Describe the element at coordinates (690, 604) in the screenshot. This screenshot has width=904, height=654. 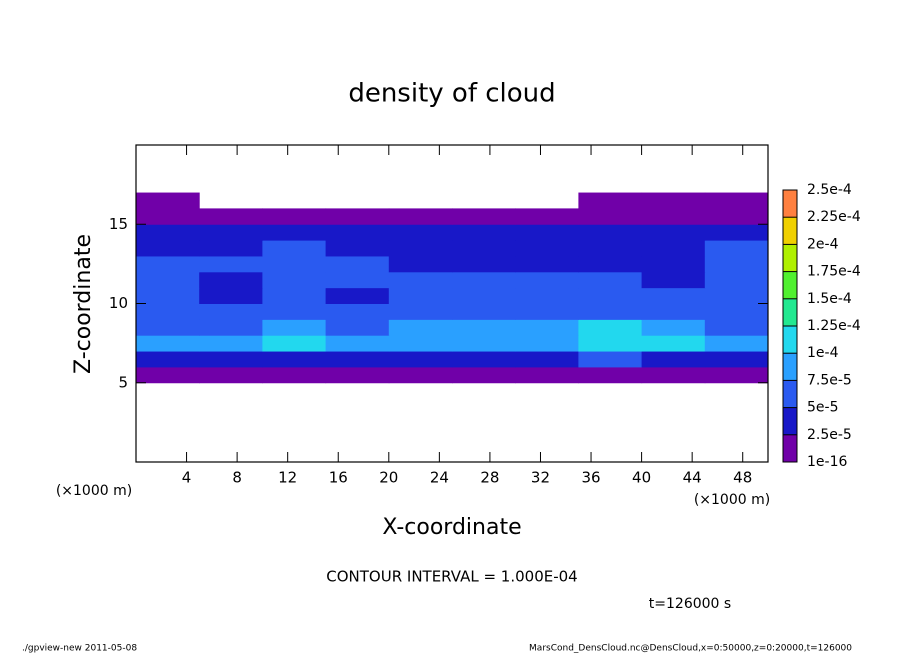
I see `time-label: t=126000 s` at that location.